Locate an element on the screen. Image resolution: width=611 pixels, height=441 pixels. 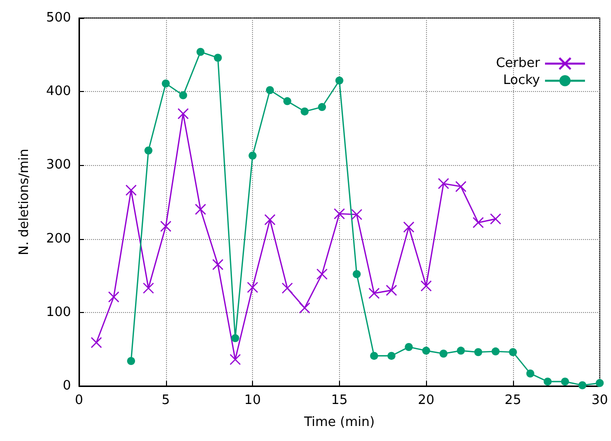
x-tick-label: 10 is located at coordinates (252, 400).